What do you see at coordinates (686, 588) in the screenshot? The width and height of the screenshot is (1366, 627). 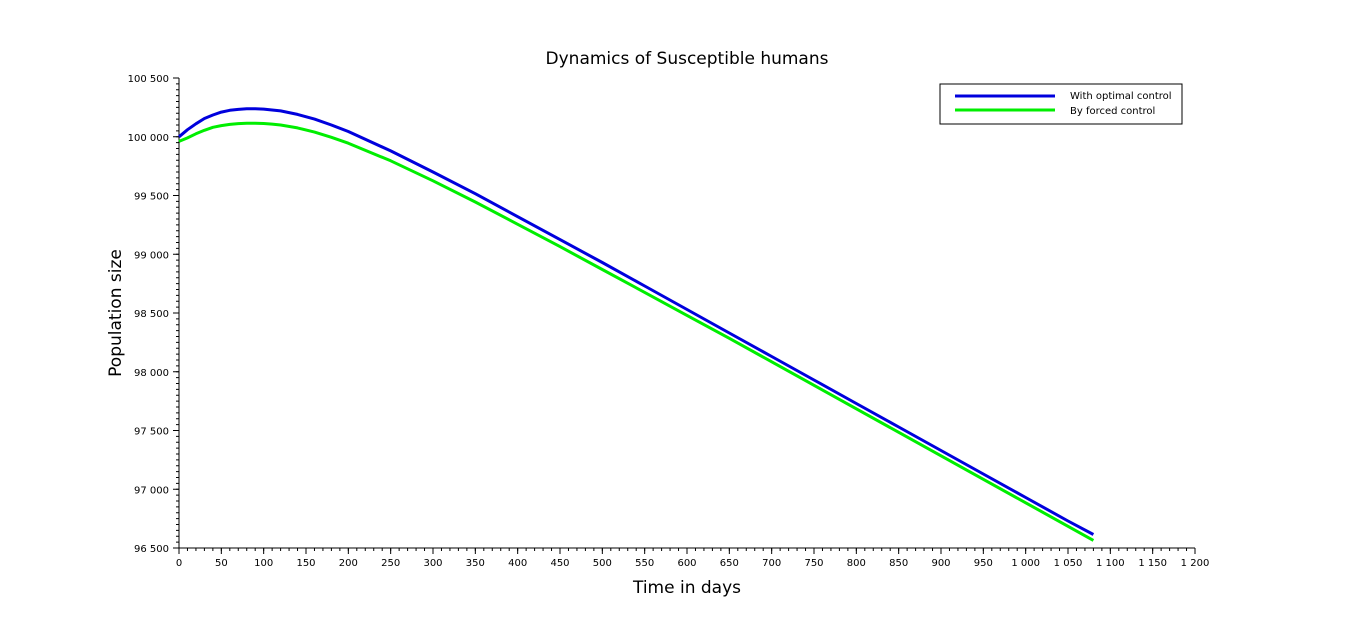 I see `x-axis-label: Time in days` at bounding box center [686, 588].